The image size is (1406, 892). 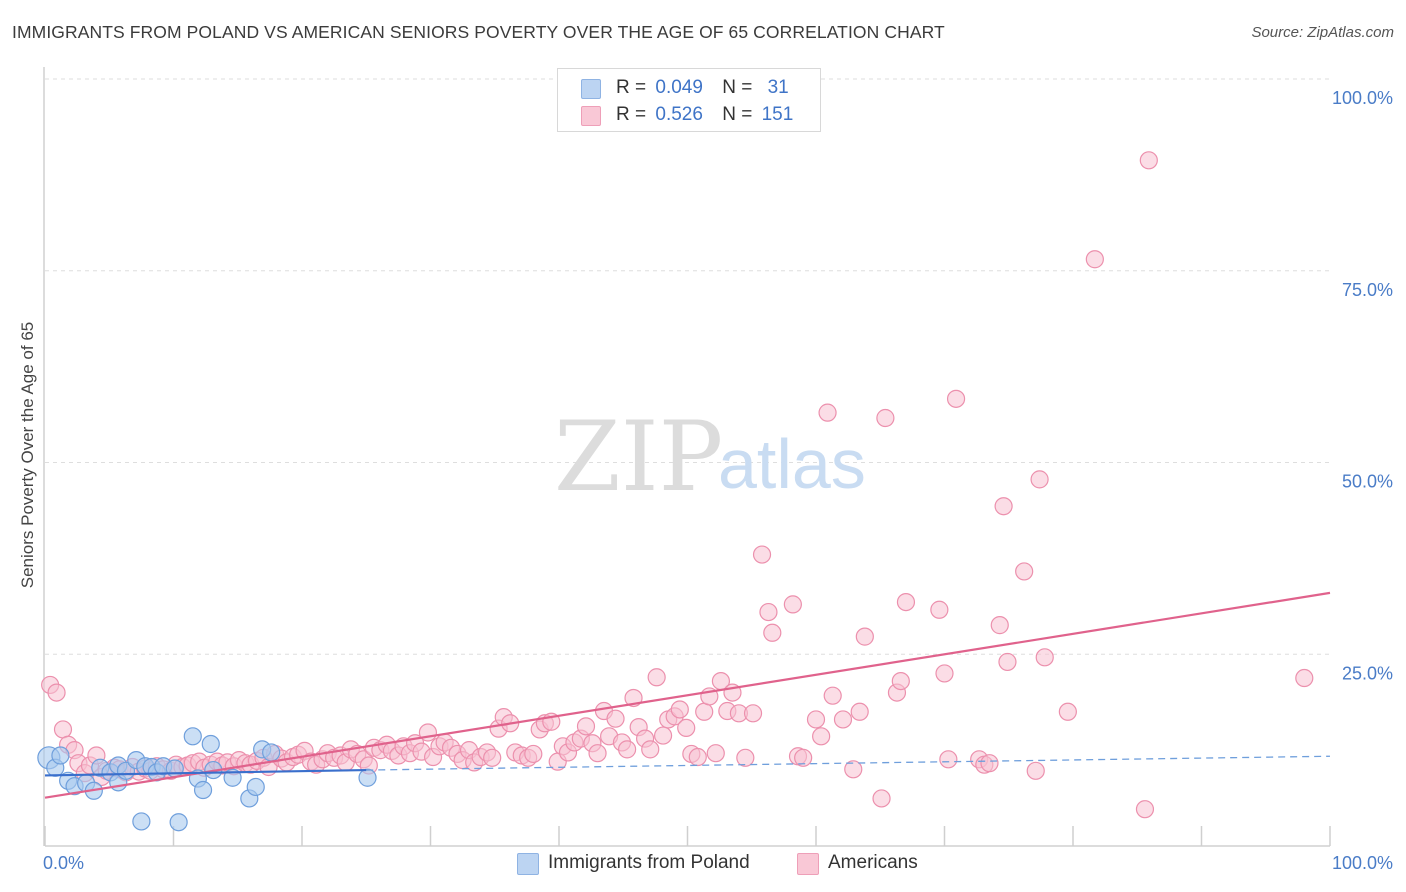 I want to click on legend-r-value: 0.526, so click(x=679, y=114).